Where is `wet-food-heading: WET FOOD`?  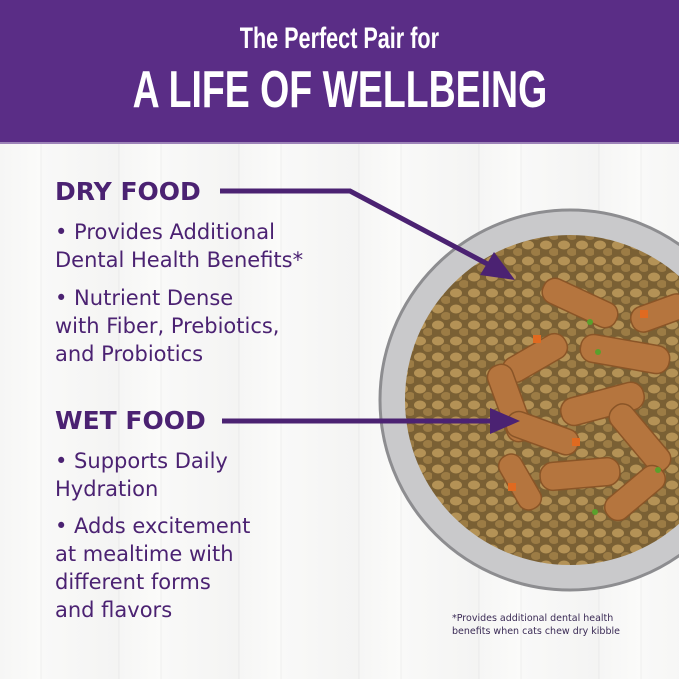 wet-food-heading: WET FOOD is located at coordinates (130, 420).